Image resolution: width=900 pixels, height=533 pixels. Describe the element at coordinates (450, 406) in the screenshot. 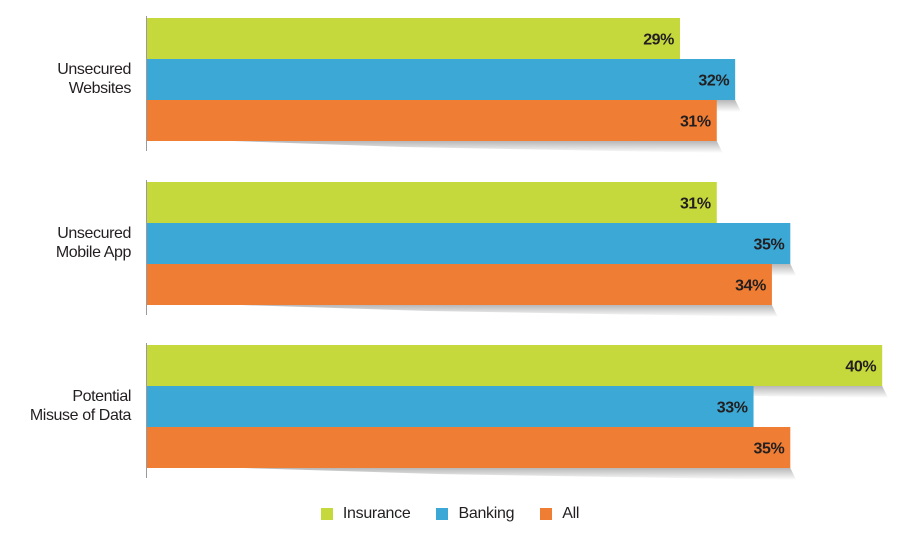

I see `bar-potential-misuse-of-data-banking` at that location.